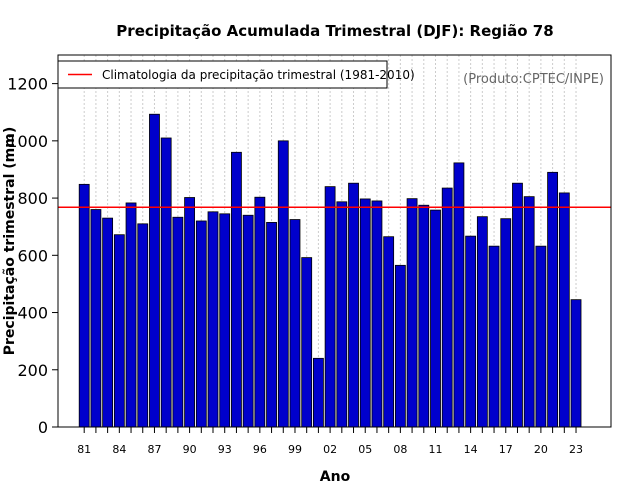 The image size is (640, 500). I want to click on bar-2021, so click(552, 299).